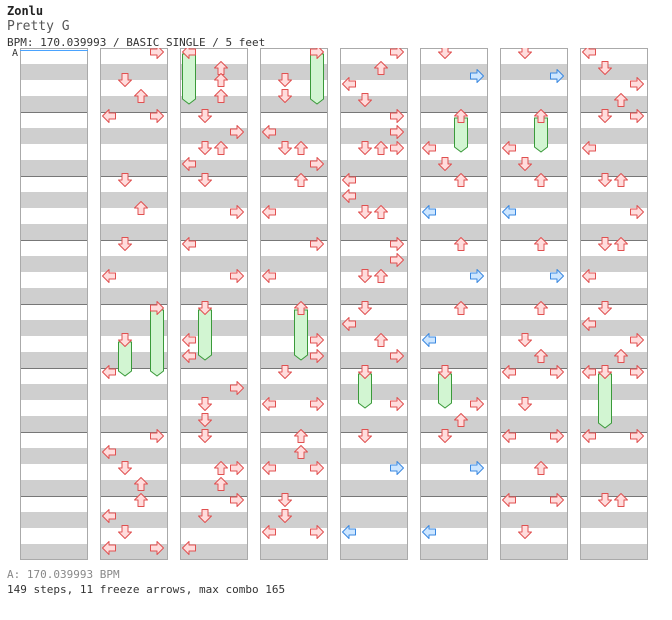 This screenshot has height=620, width=672. Describe the element at coordinates (54, 50) in the screenshot. I see `bpm-marker-line` at that location.